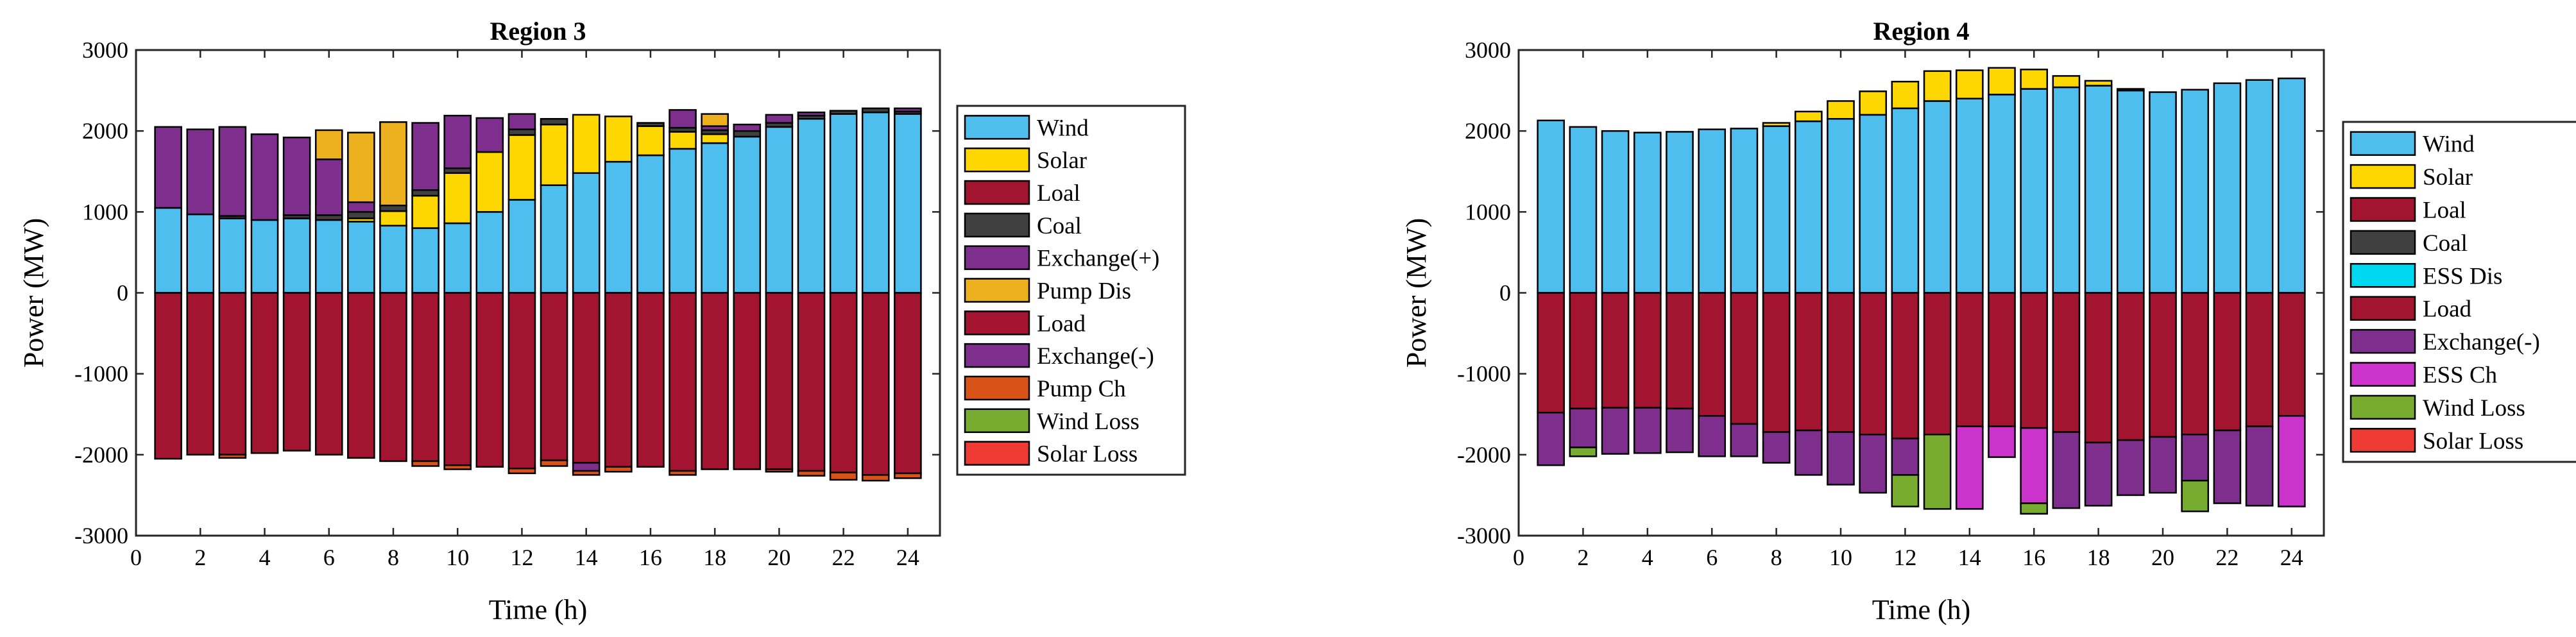 The height and width of the screenshot is (637, 2576). Describe the element at coordinates (522, 472) in the screenshot. I see `bar-pump-ch-t12` at that location.